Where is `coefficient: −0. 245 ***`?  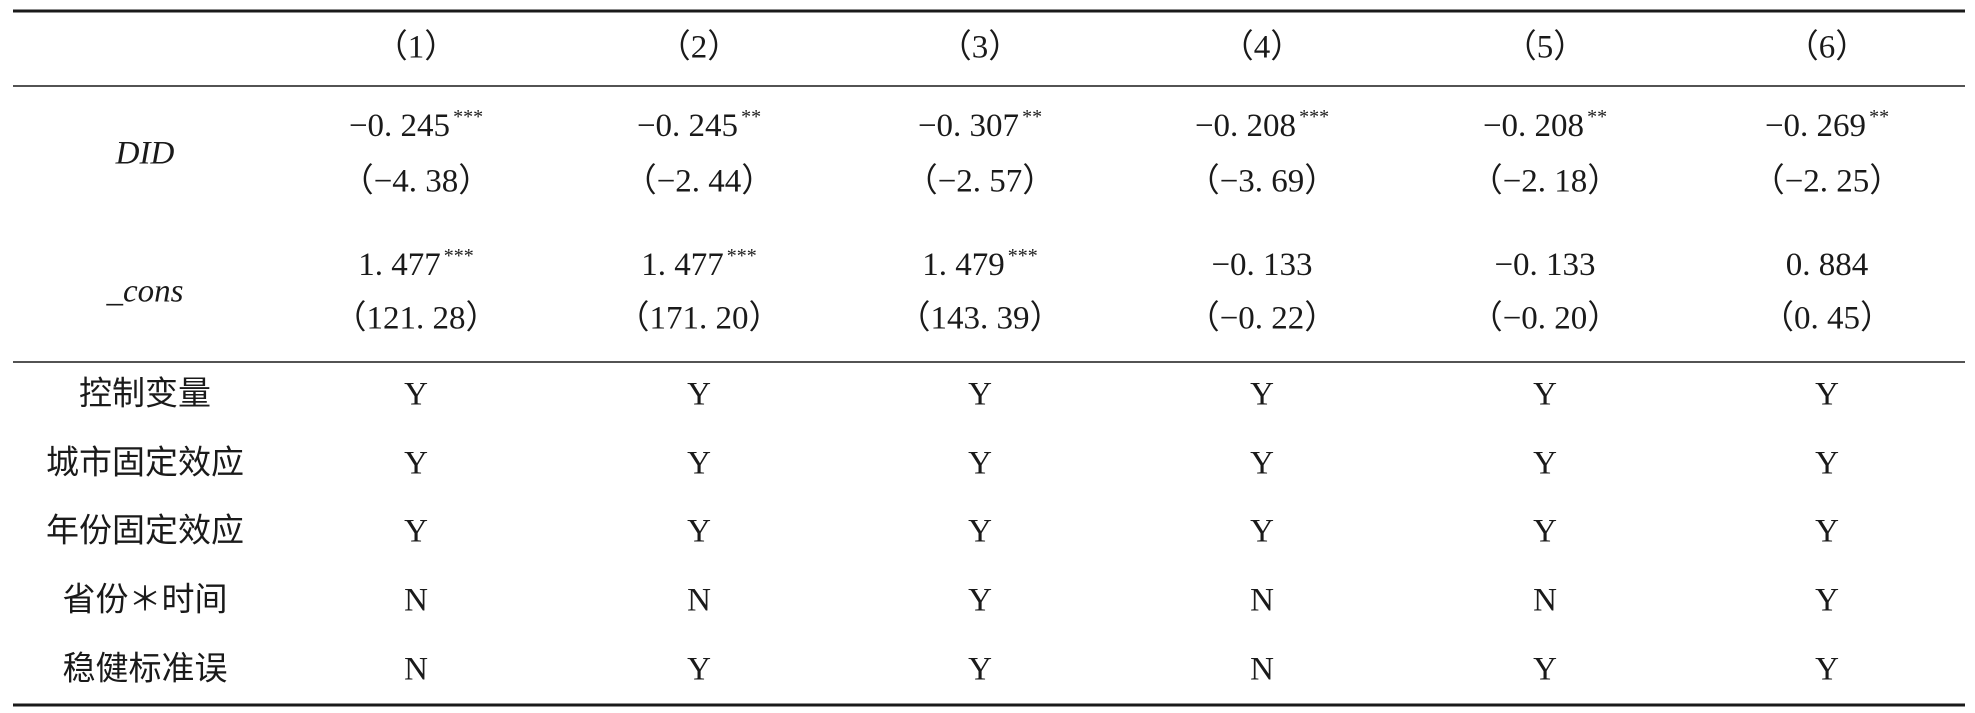 coefficient: −0. 245 *** is located at coordinates (416, 125).